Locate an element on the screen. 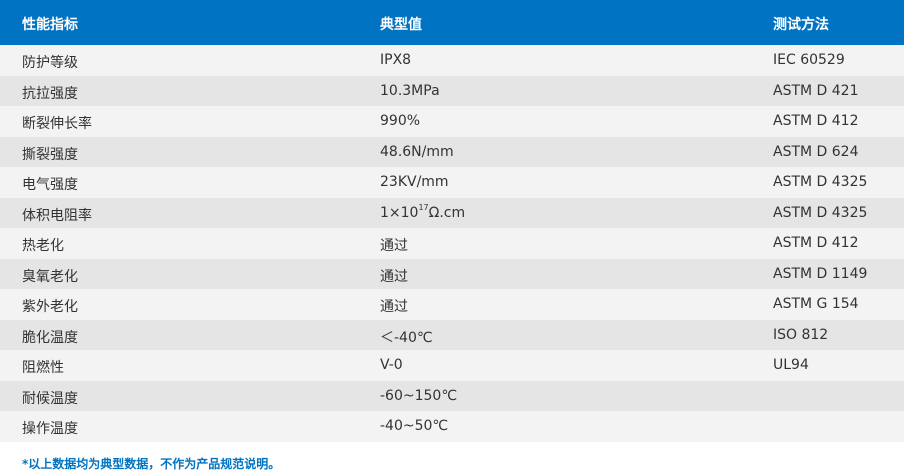  typical-value: 23KV/mm is located at coordinates (414, 182).